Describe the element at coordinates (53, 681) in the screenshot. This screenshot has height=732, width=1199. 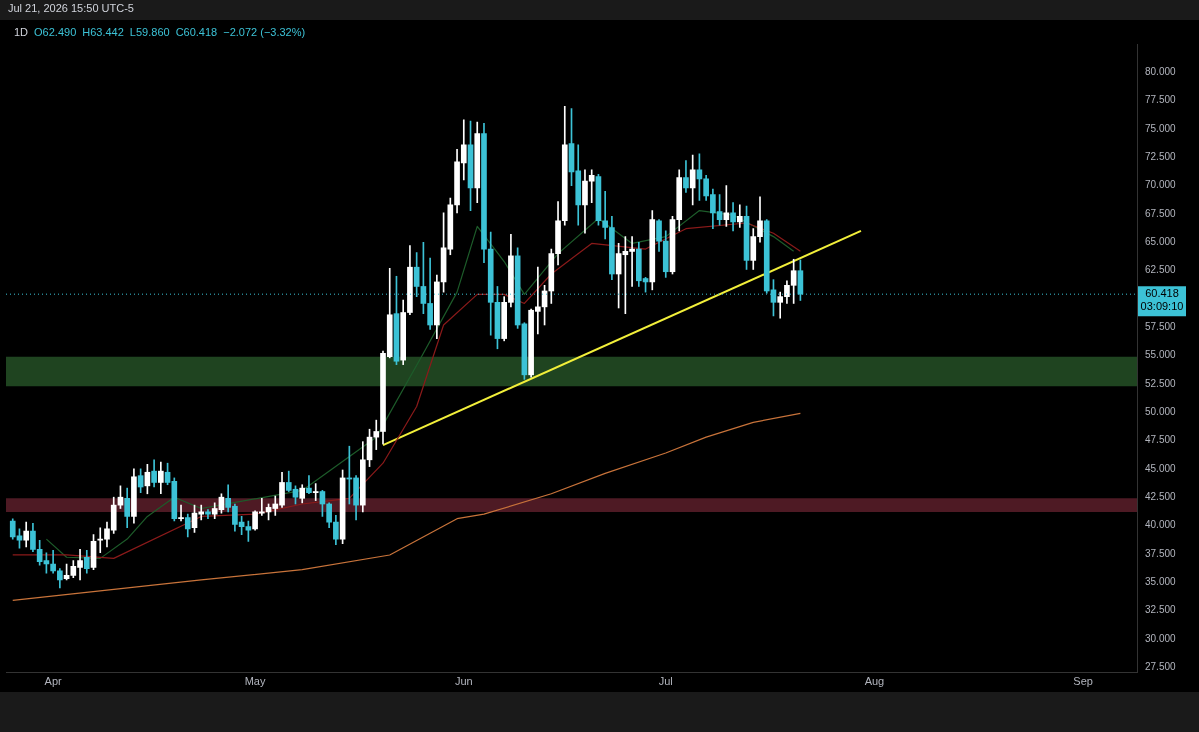
I see `x-tick-label: Apr` at that location.